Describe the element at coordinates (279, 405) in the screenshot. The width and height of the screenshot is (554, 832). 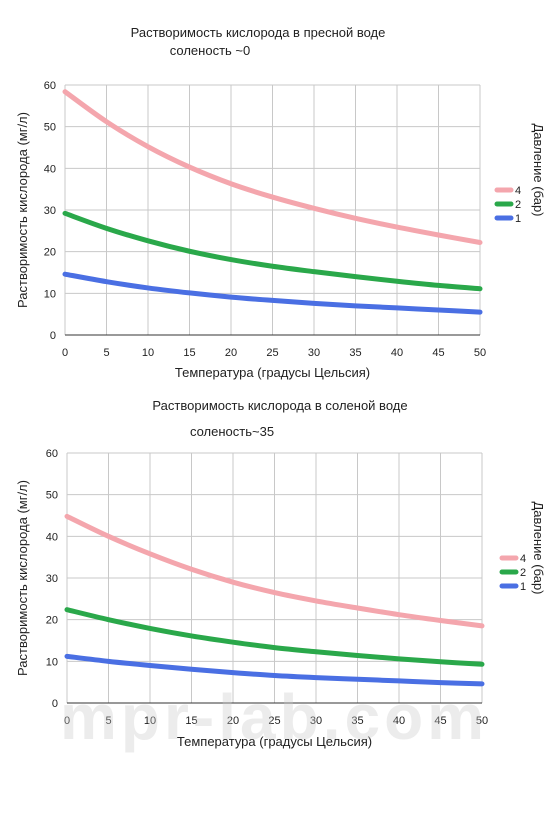
I see `chart-title: Растворимость кислорода в соленой воде` at that location.